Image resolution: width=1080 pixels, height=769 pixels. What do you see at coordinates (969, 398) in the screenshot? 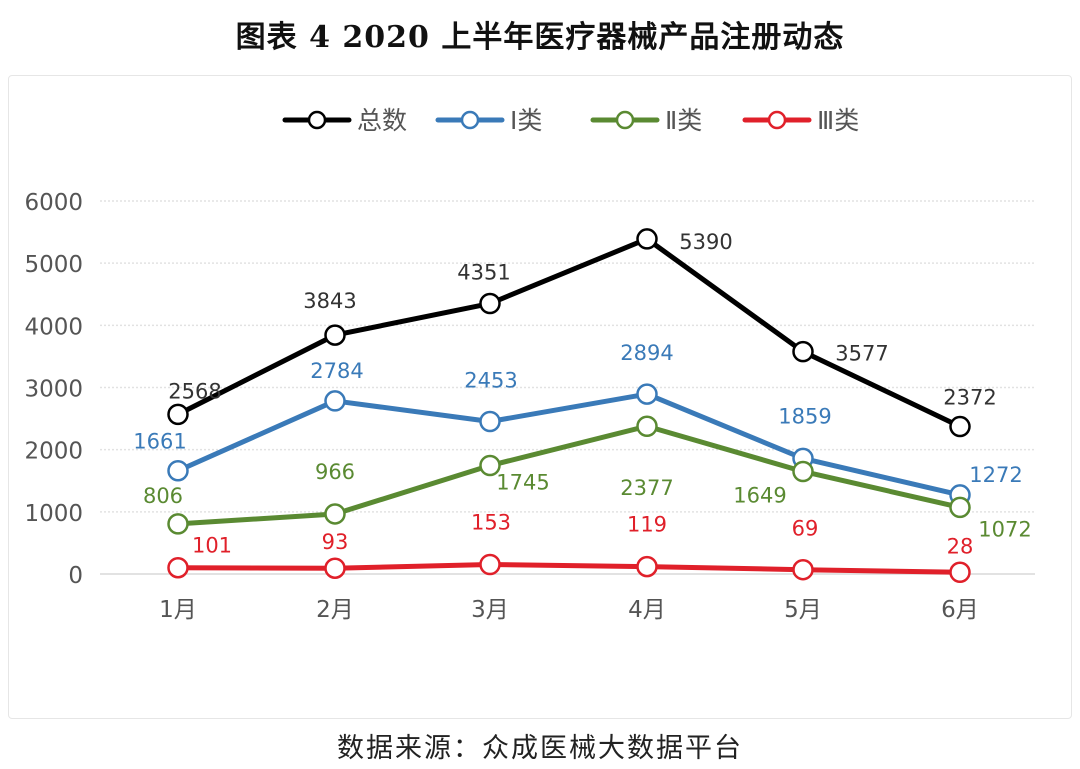
I see `data-label: 2372` at bounding box center [969, 398].